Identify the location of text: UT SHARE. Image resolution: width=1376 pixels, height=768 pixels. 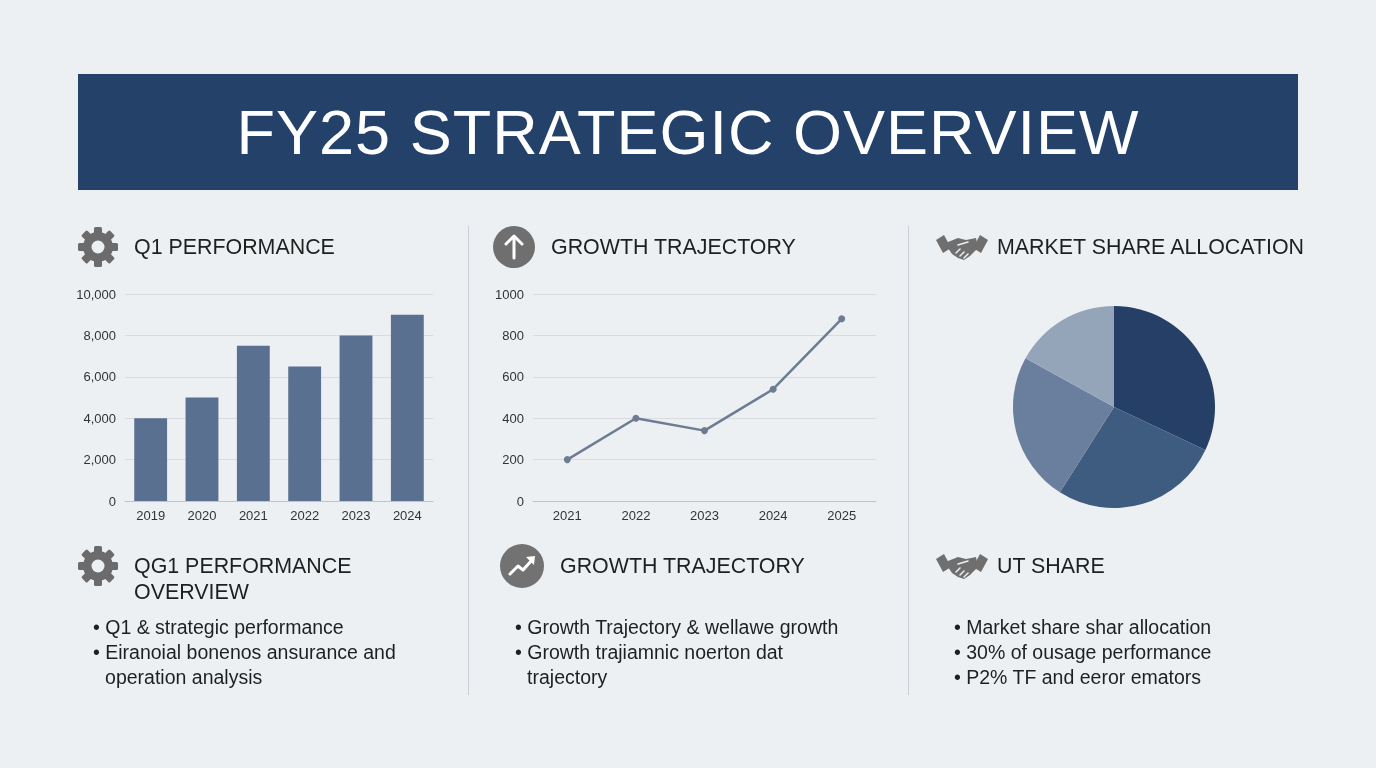
(1051, 566).